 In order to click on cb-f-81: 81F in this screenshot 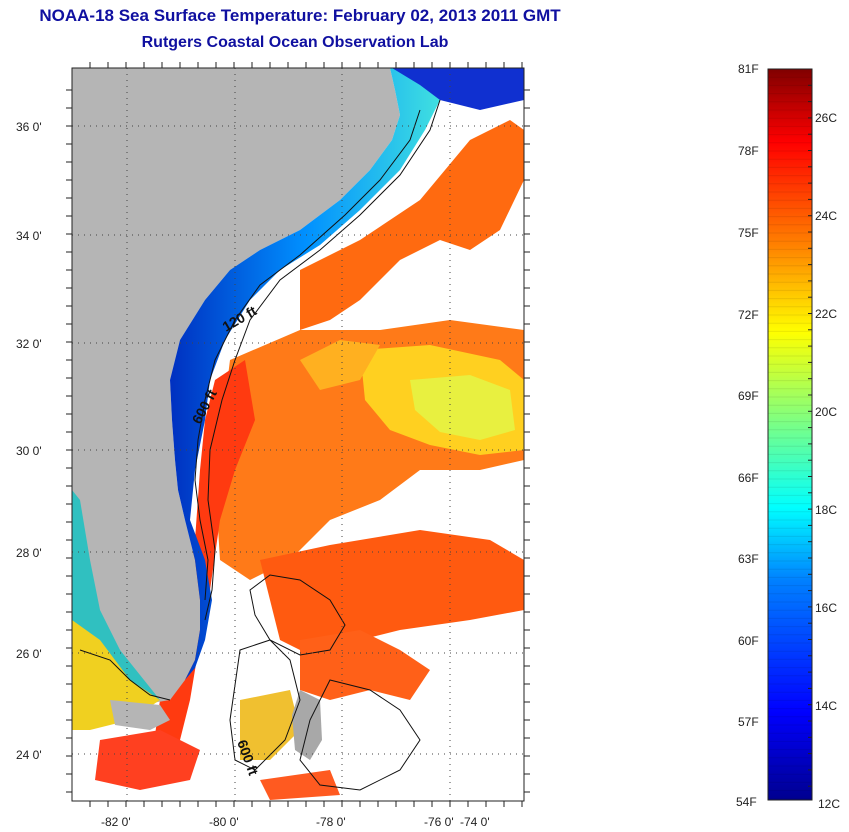, I will do `click(748, 69)`.